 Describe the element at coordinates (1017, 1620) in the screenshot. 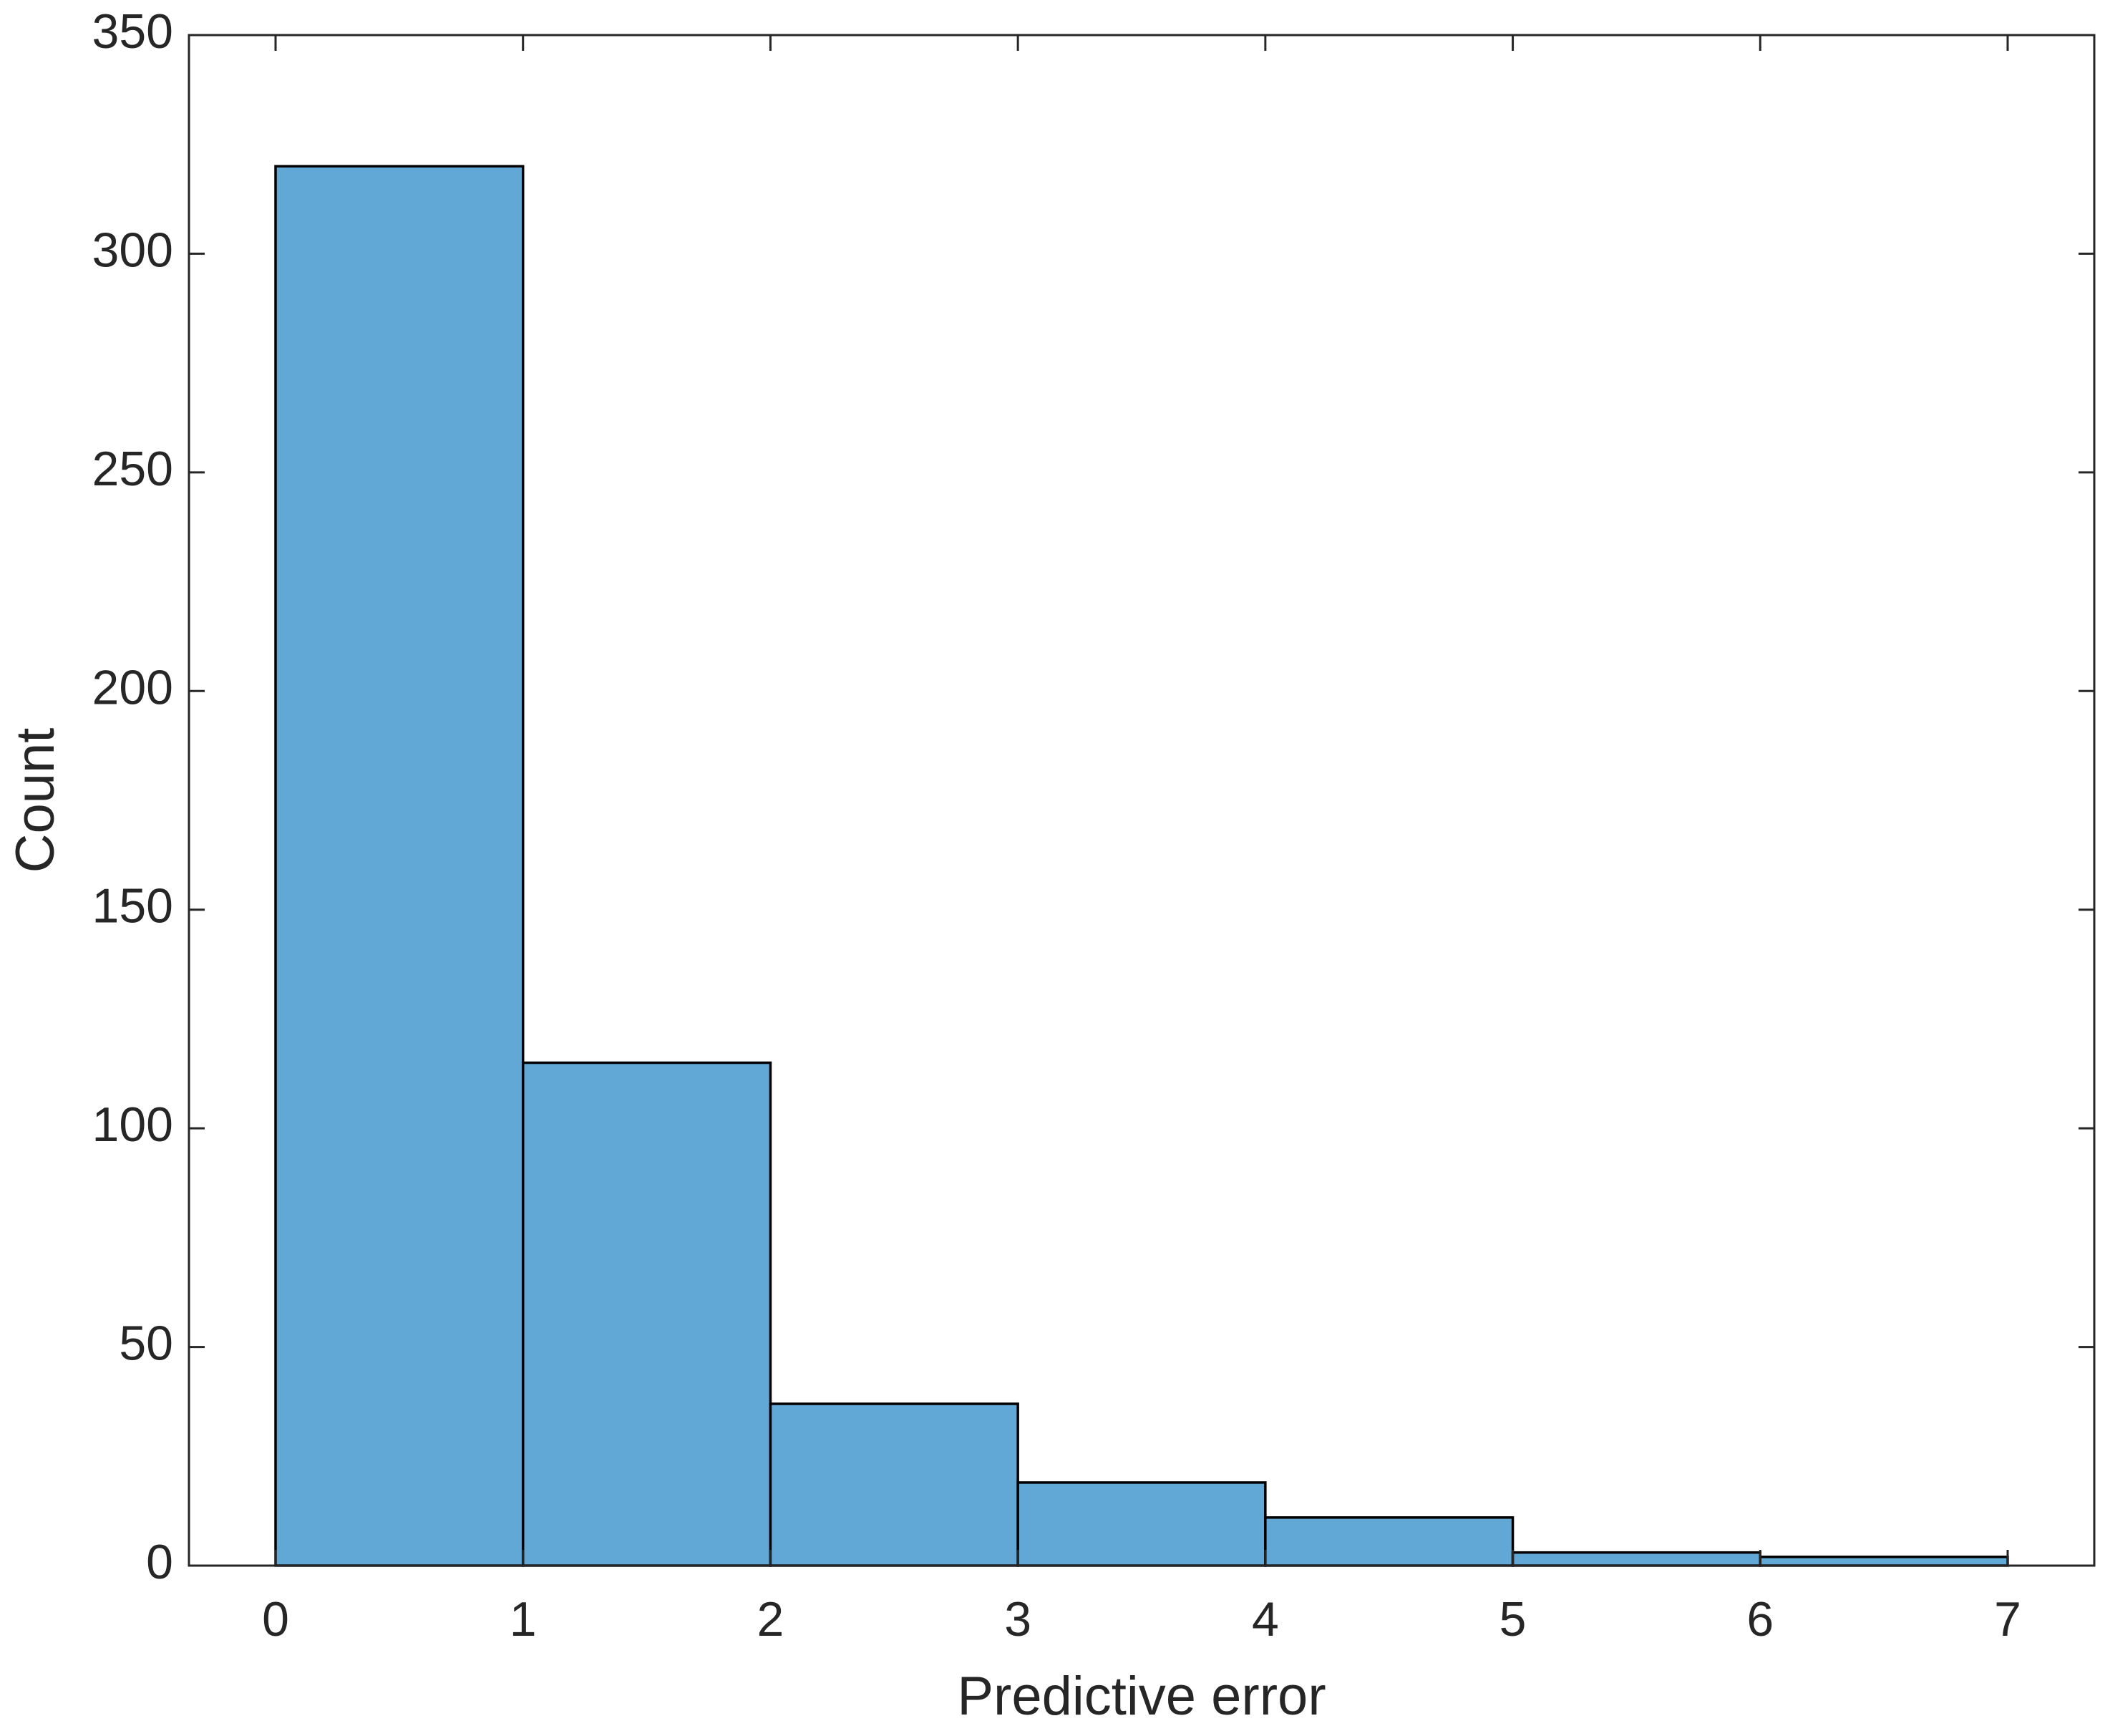

I see `x-tick-label: 3` at that location.